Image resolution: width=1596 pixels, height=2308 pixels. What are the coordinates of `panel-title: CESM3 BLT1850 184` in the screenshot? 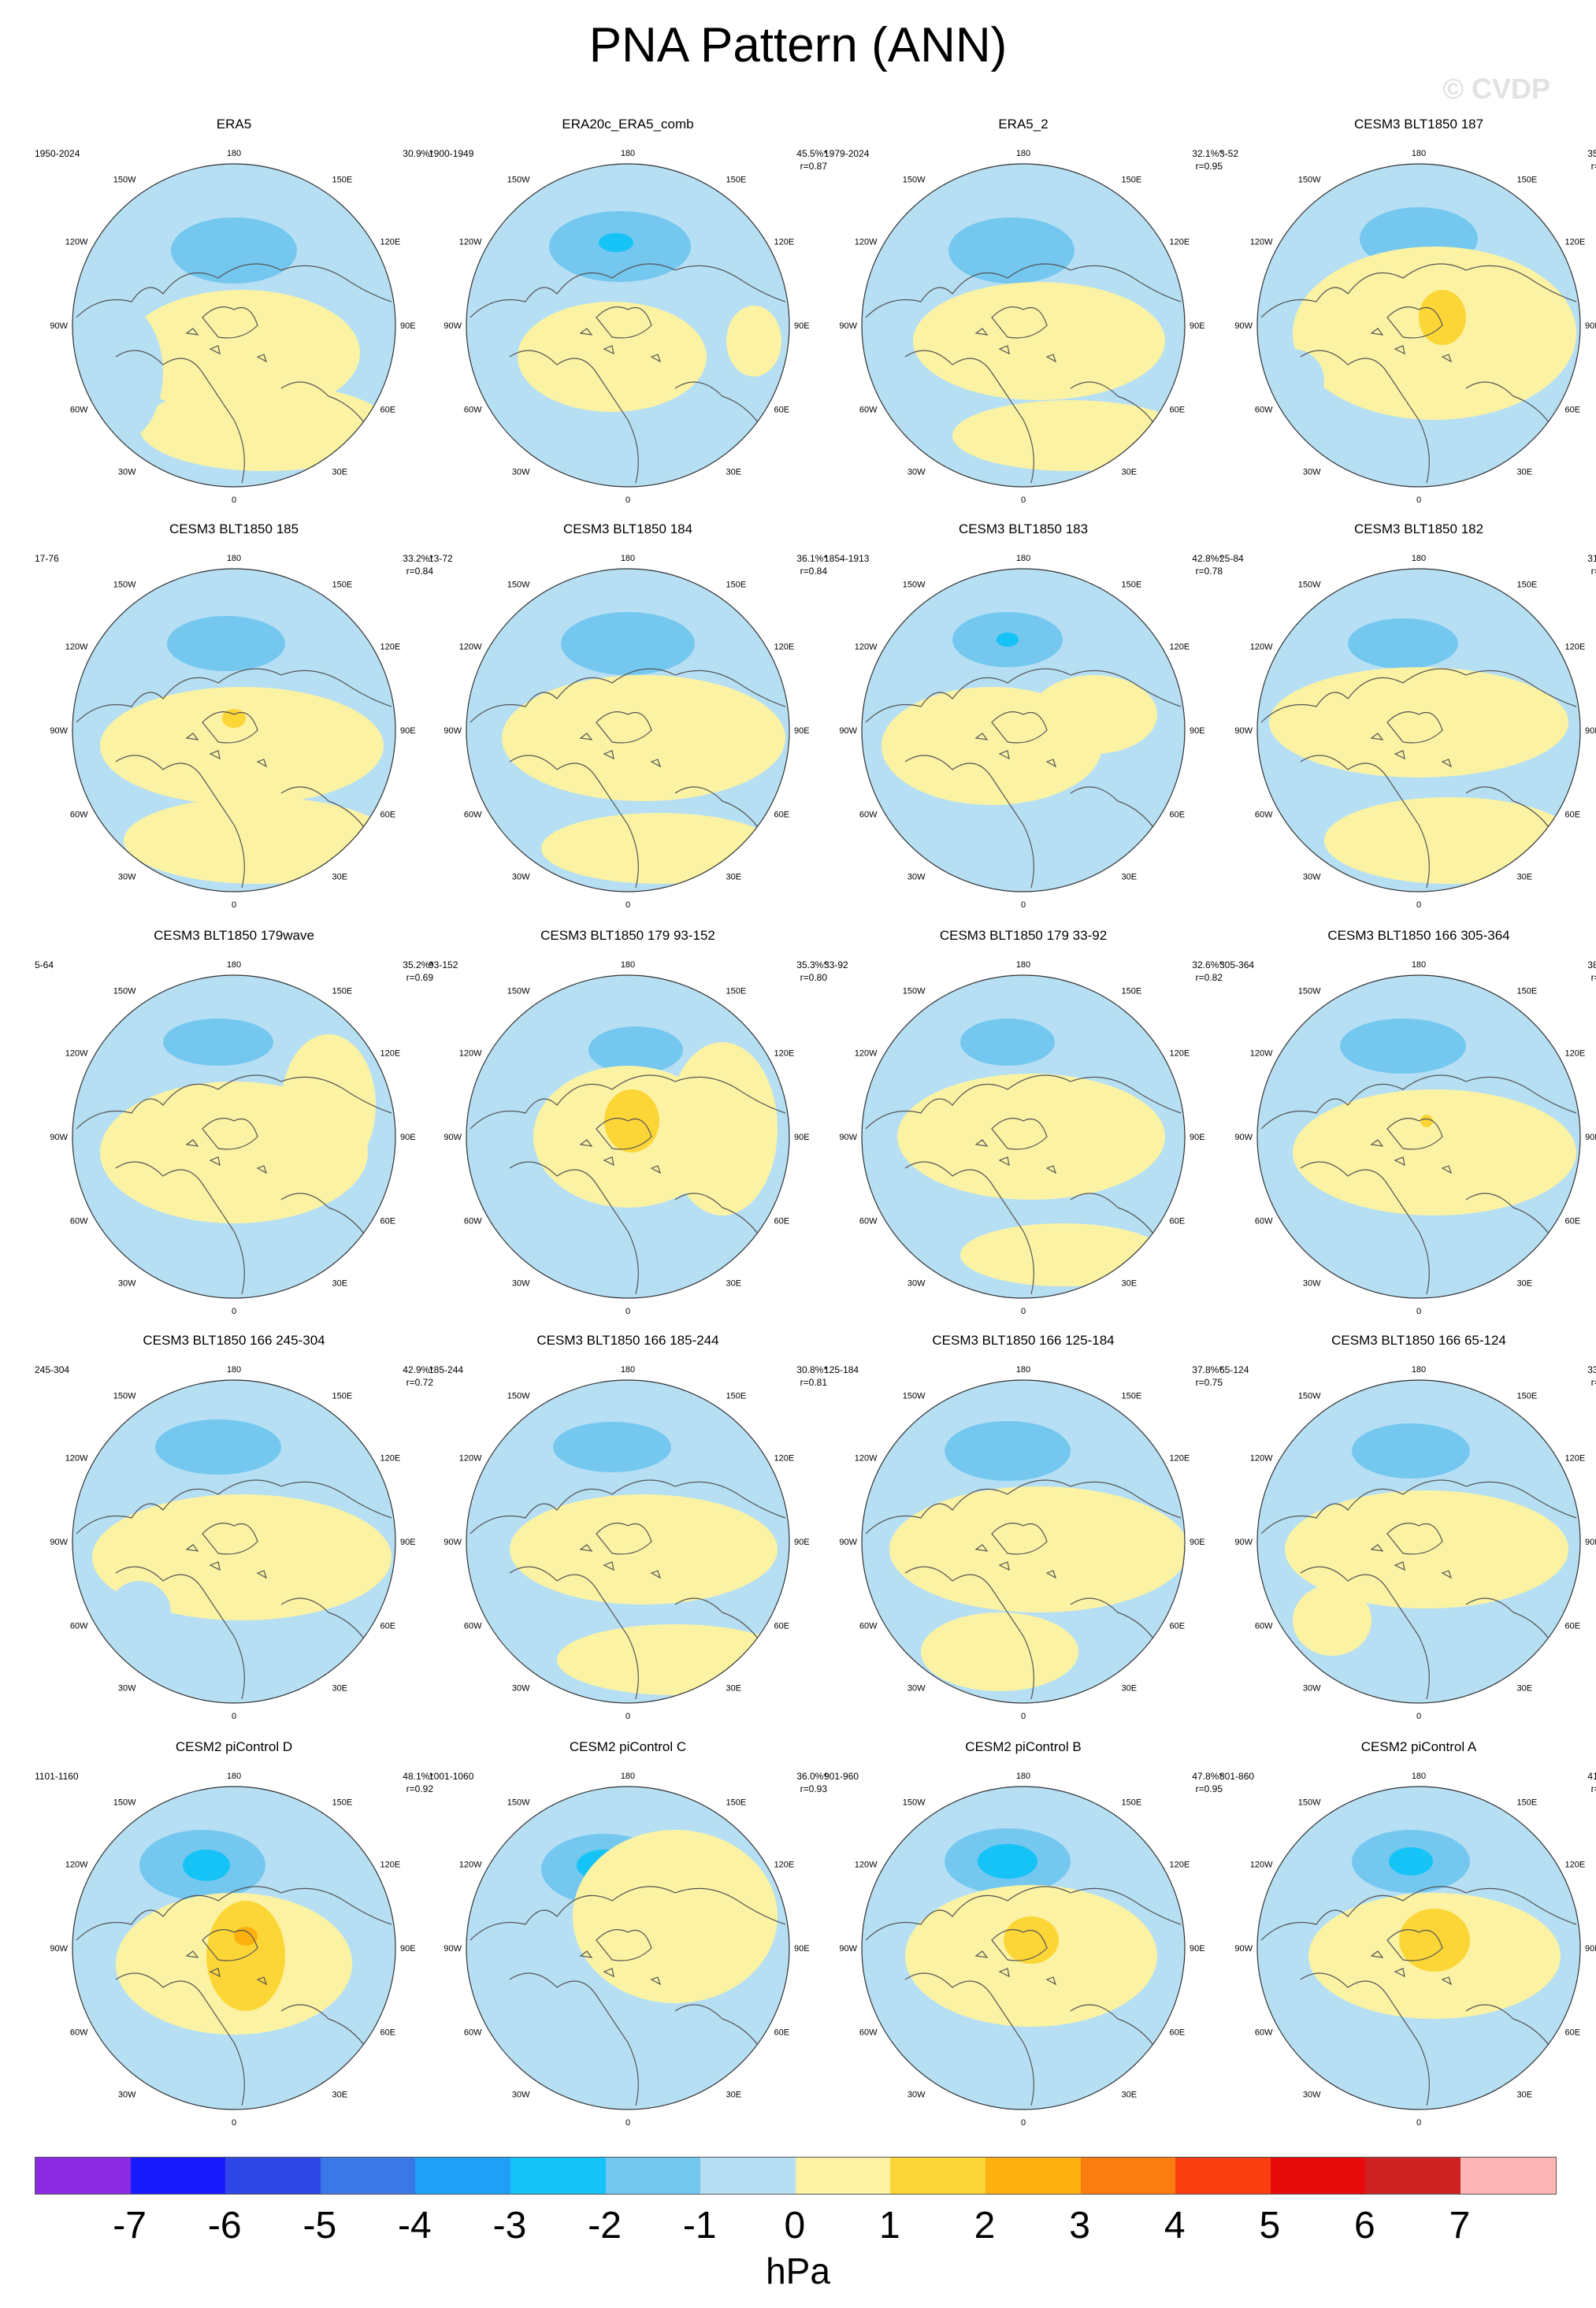 It's located at (627, 528).